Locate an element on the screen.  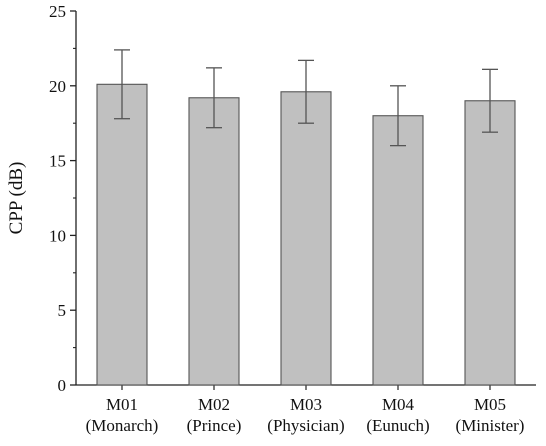
y-tick-label: 5 is located at coordinates (62, 310).